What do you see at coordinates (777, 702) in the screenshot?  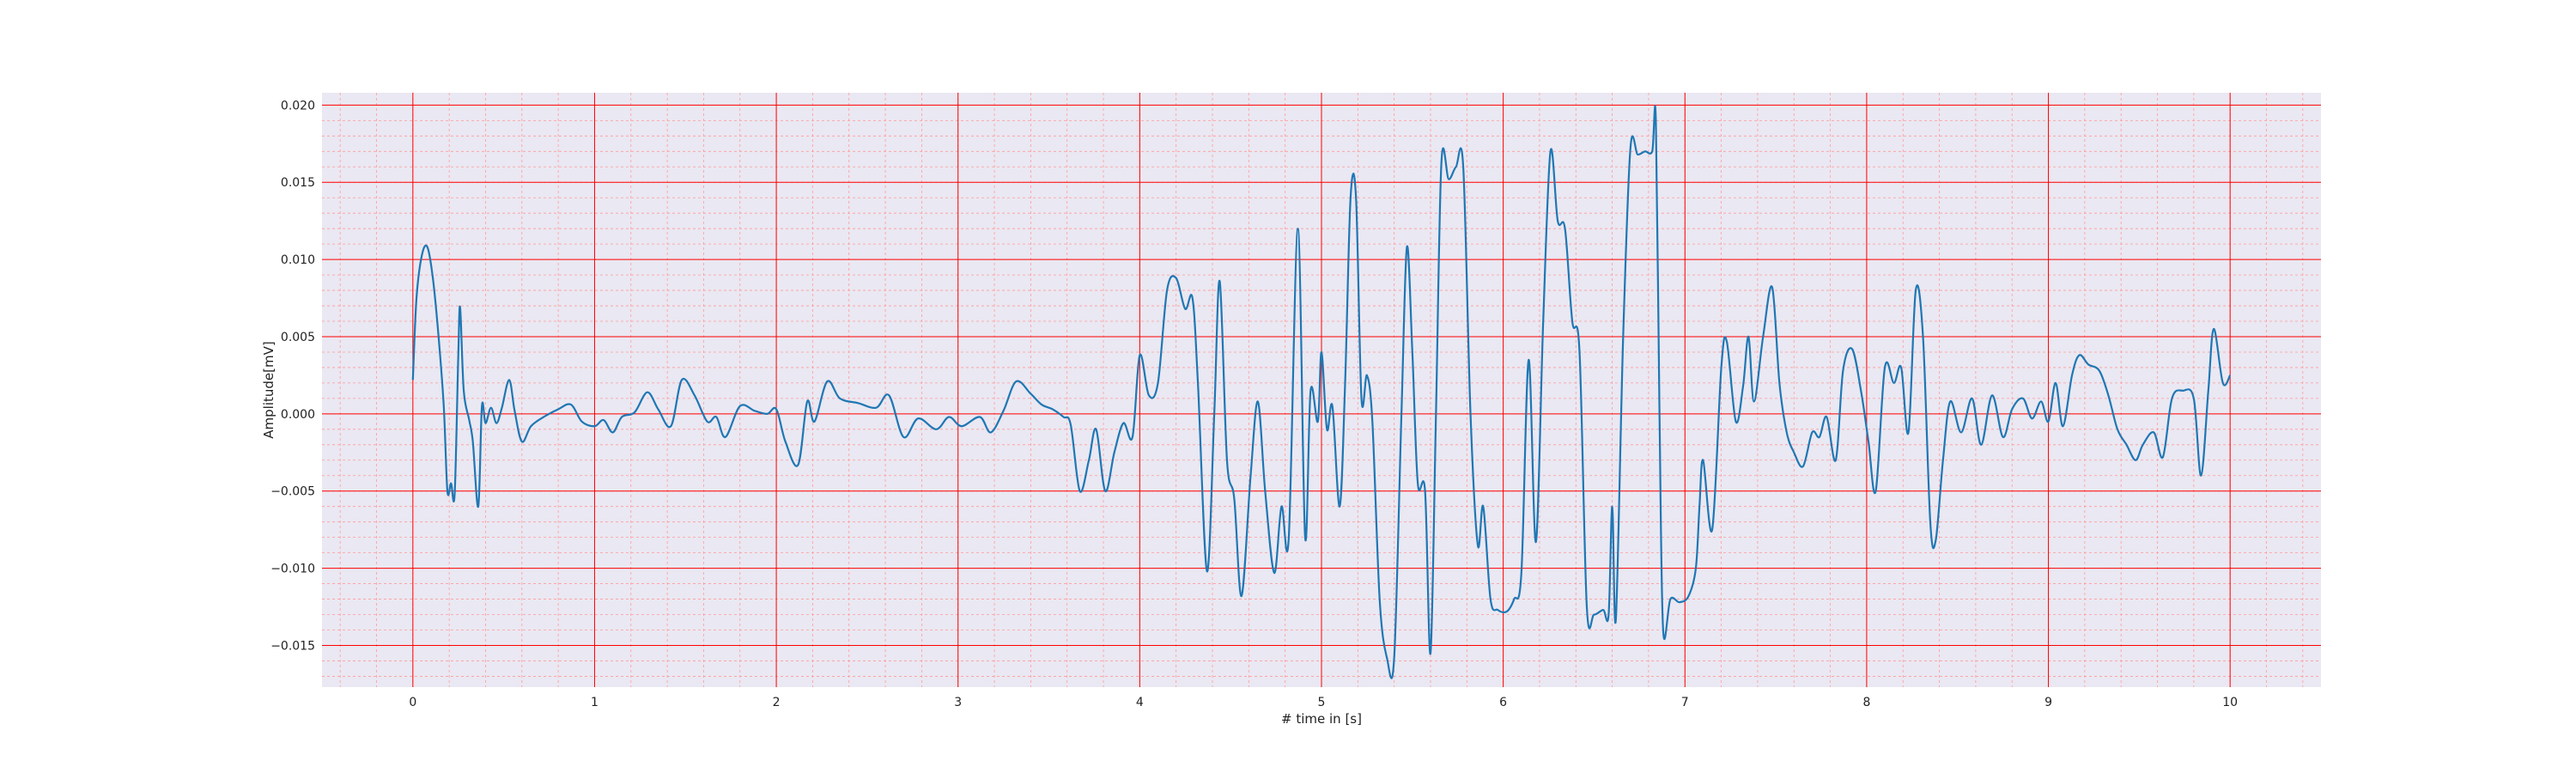 I see `x-tick-label: 2` at bounding box center [777, 702].